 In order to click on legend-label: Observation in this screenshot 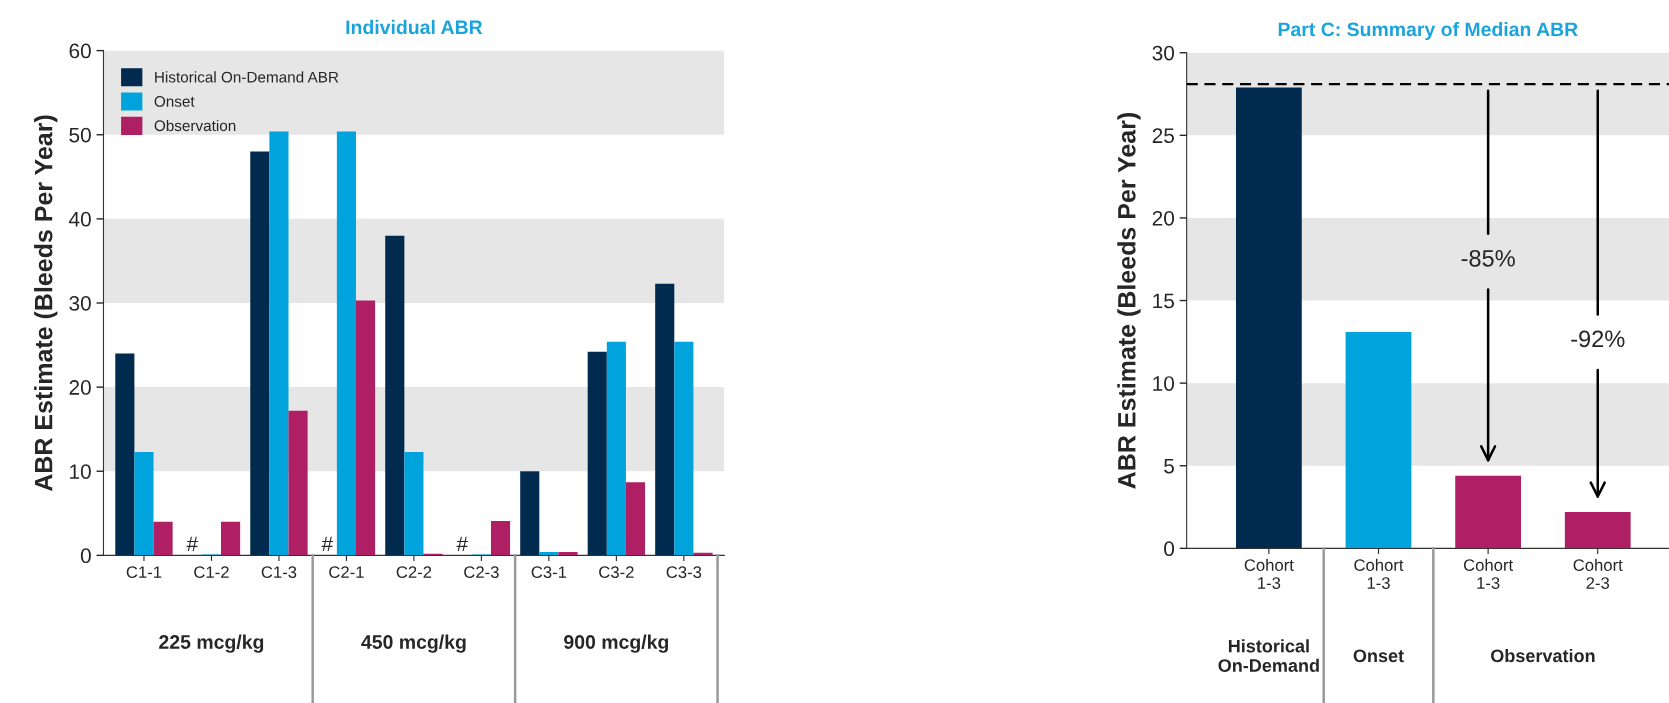, I will do `click(195, 125)`.